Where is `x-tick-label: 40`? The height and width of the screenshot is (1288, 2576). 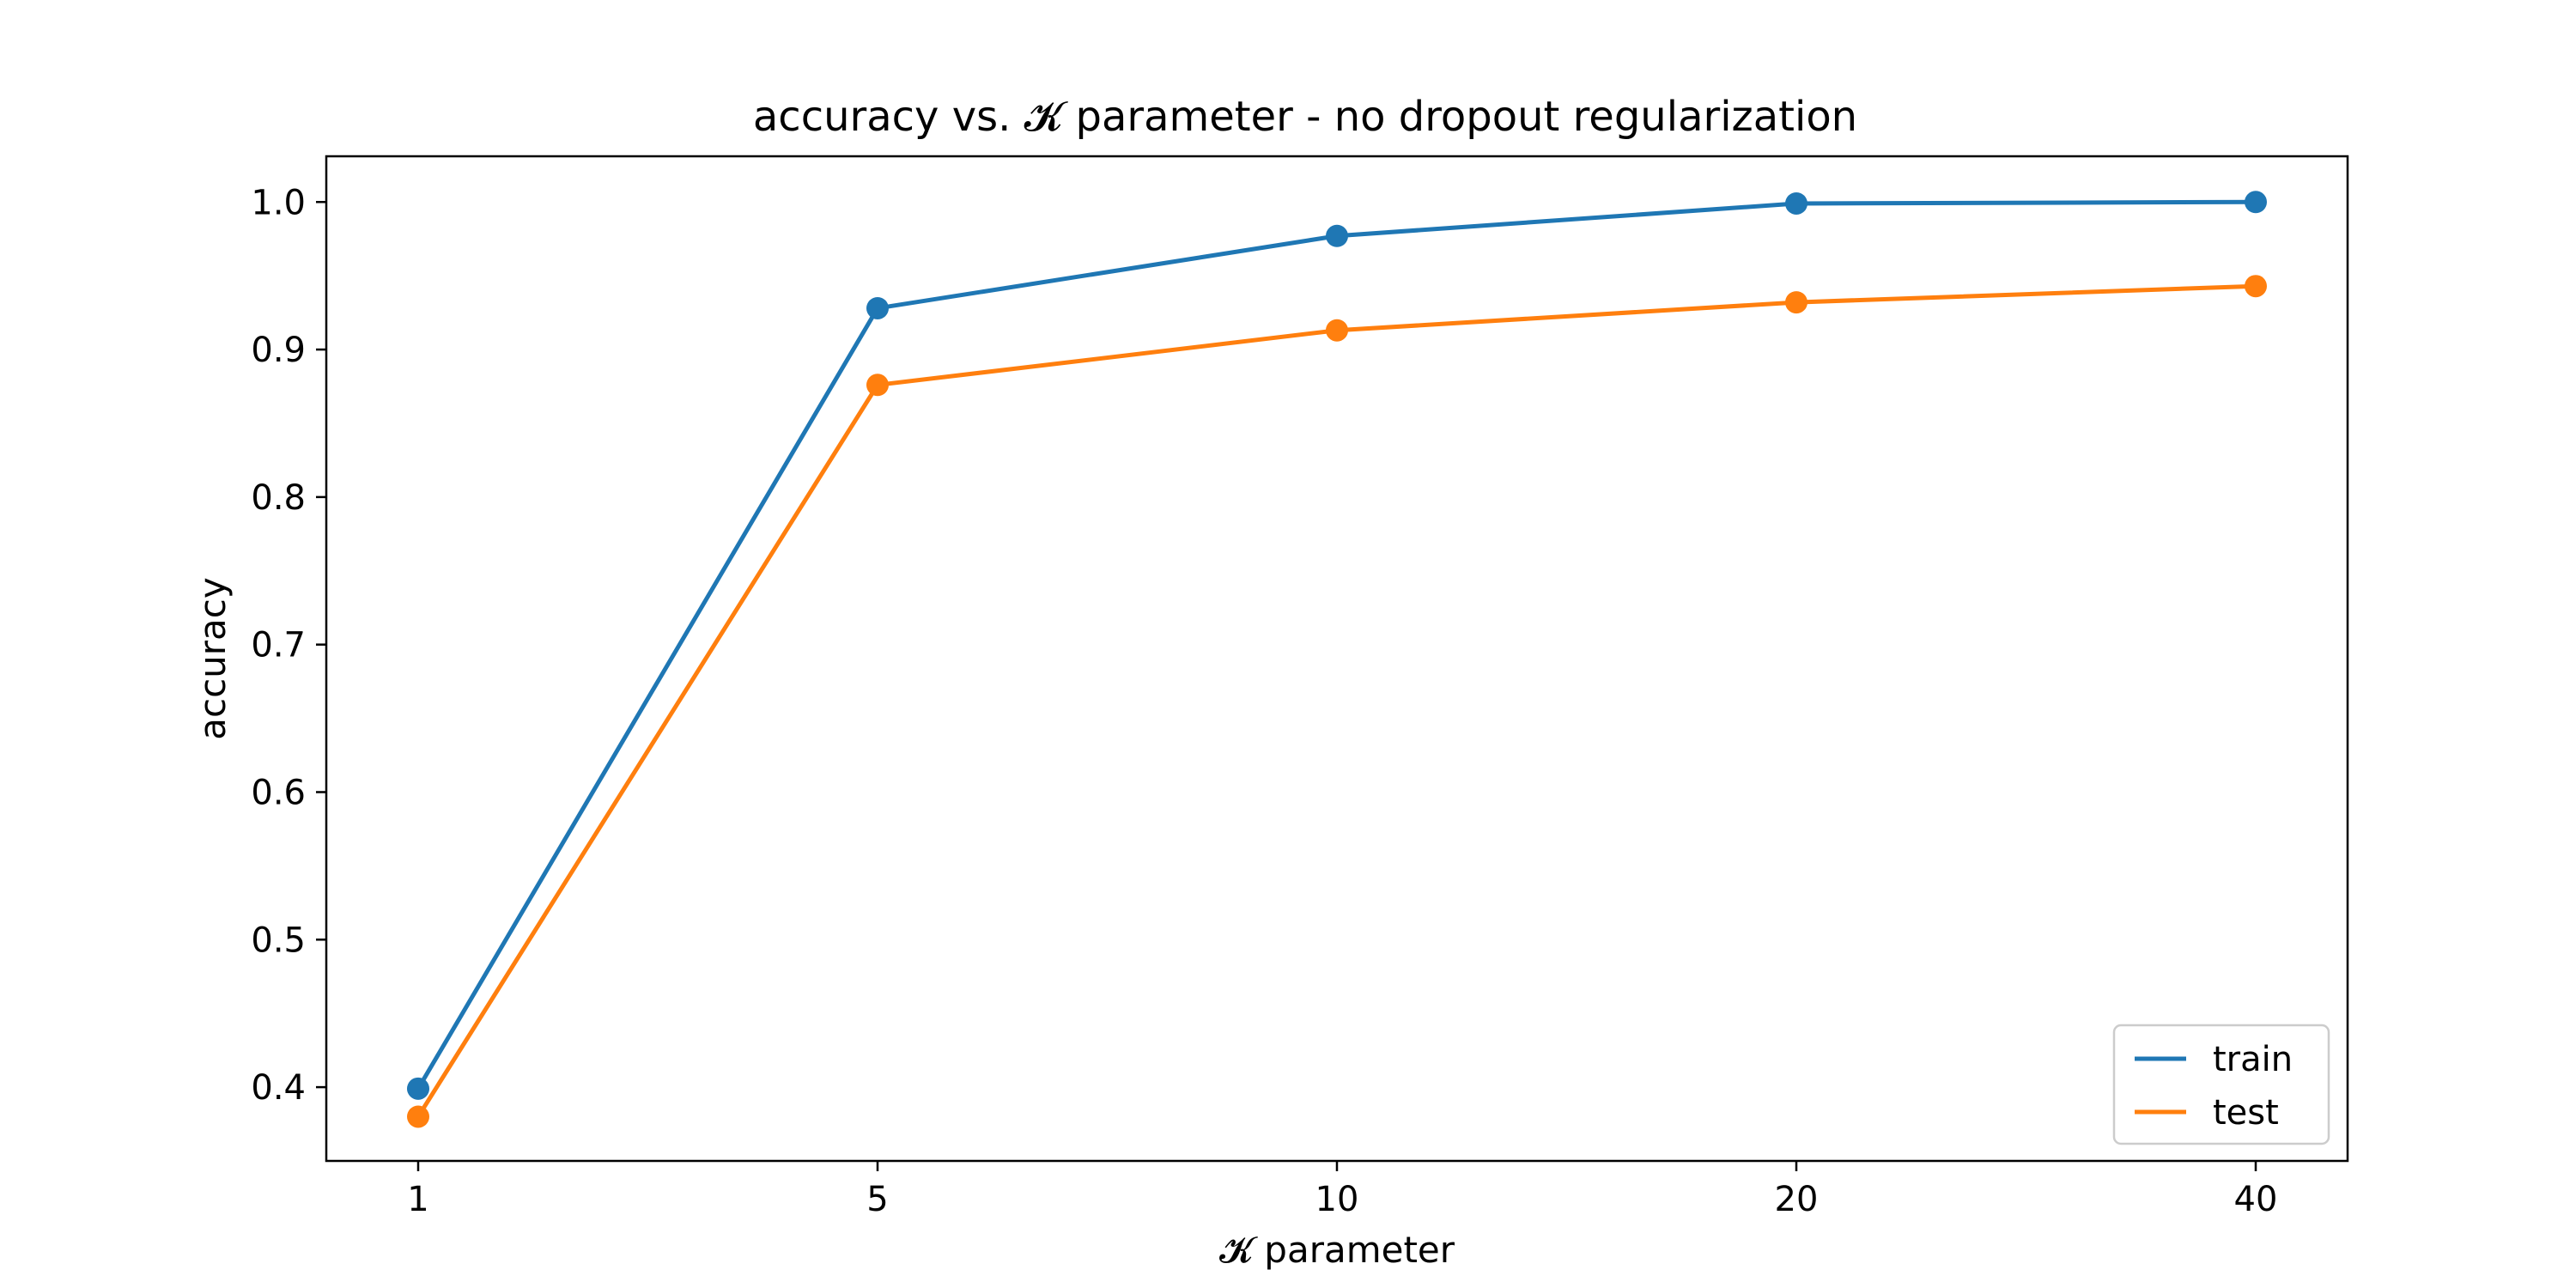 x-tick-label: 40 is located at coordinates (2256, 1199).